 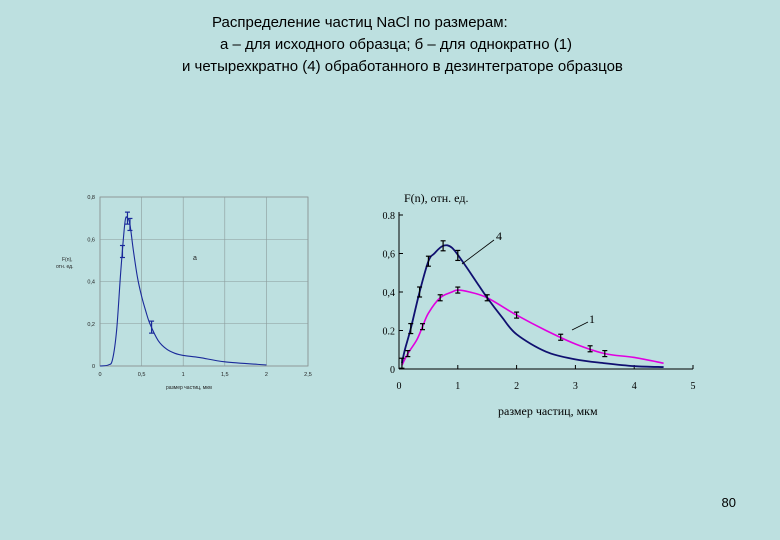 I want to click on series-1-curve, so click(x=532, y=327).